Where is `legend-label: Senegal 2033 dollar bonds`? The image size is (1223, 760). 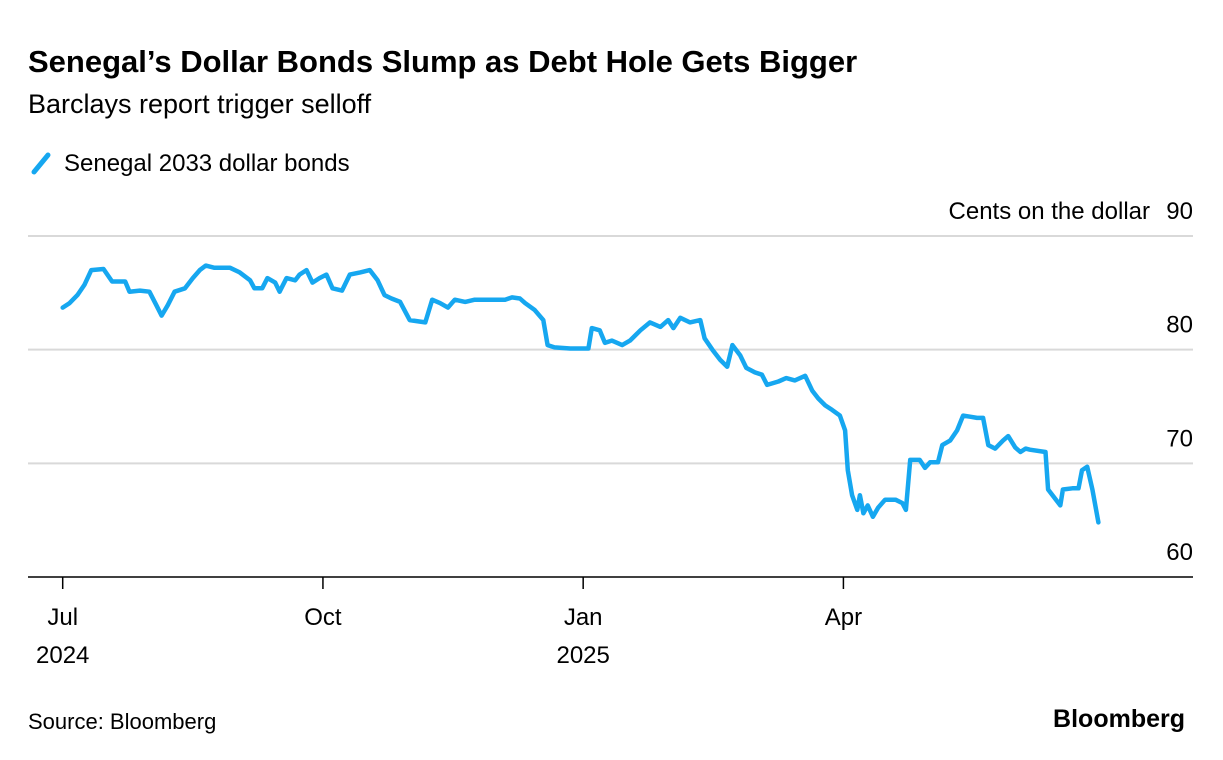 legend-label: Senegal 2033 dollar bonds is located at coordinates (207, 163).